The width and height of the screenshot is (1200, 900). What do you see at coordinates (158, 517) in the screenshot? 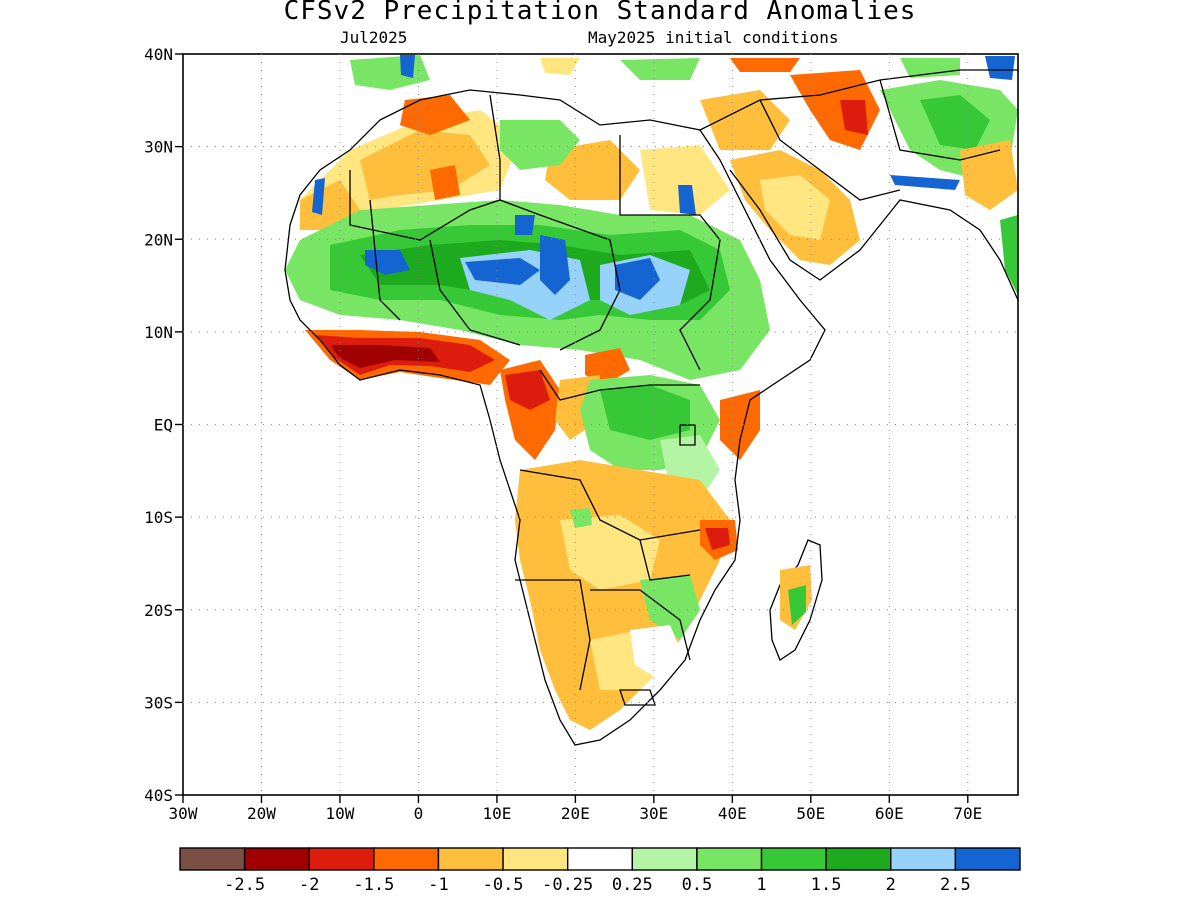
I see `lat-tick-label: 10S` at bounding box center [158, 517].